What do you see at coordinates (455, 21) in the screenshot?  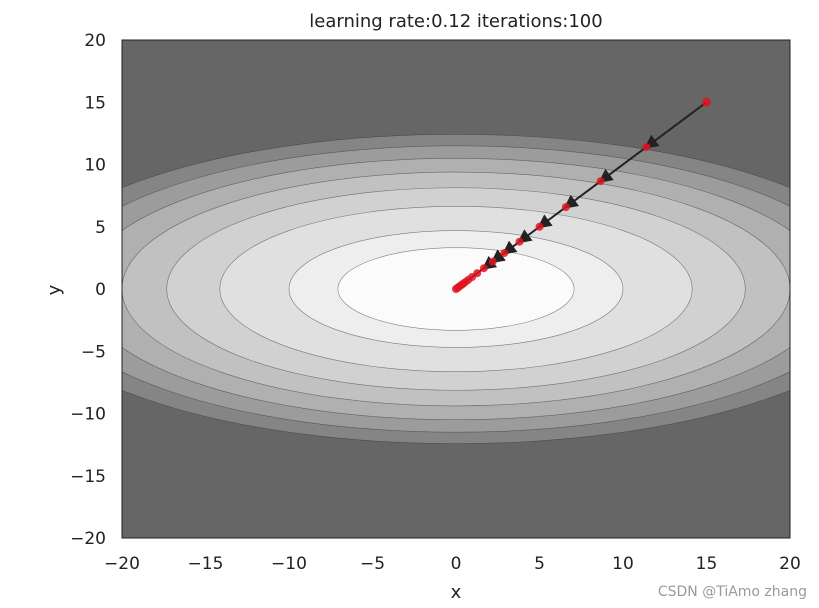 I see `chart-title: learning rate:0.12 iterations:100` at bounding box center [455, 21].